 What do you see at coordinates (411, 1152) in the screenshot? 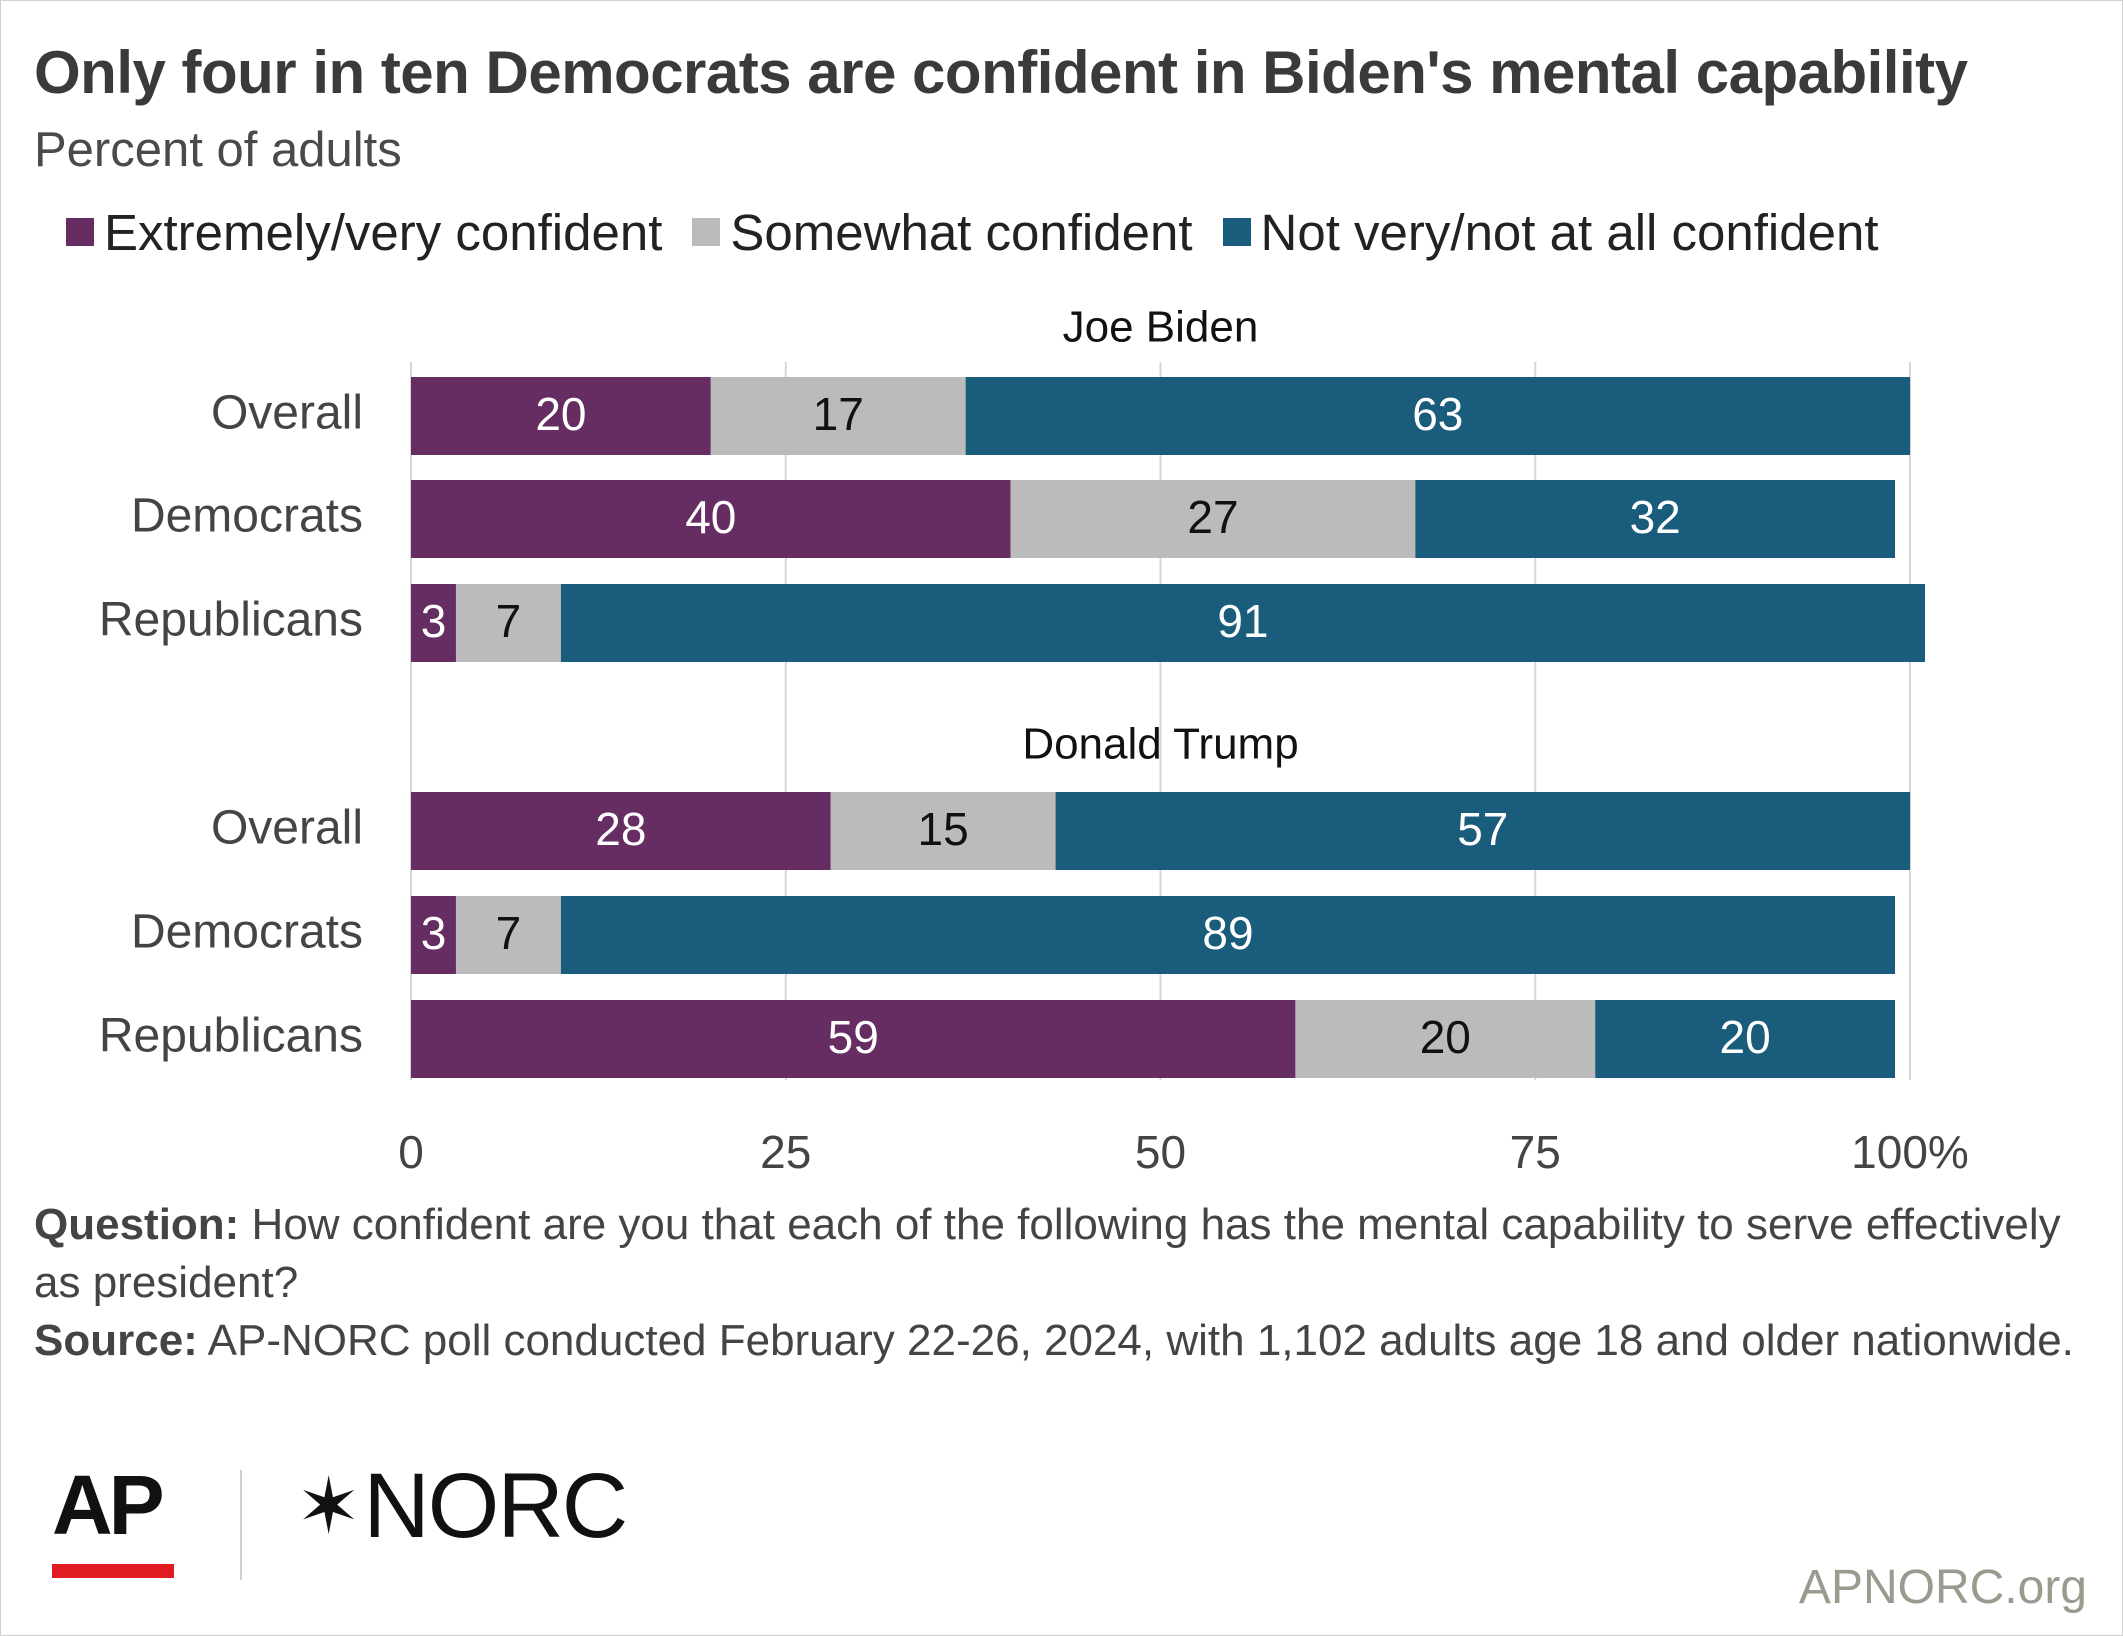
I see `x-tick-label: 0` at bounding box center [411, 1152].